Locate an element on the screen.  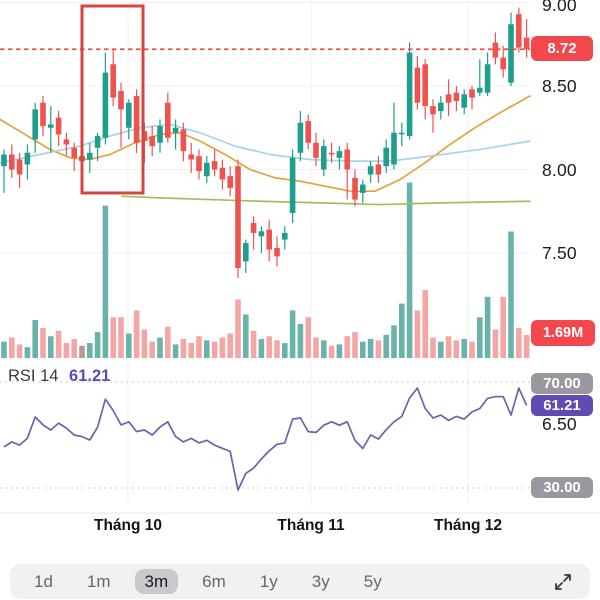
price-tick-900: 9.00 is located at coordinates (559, 7).